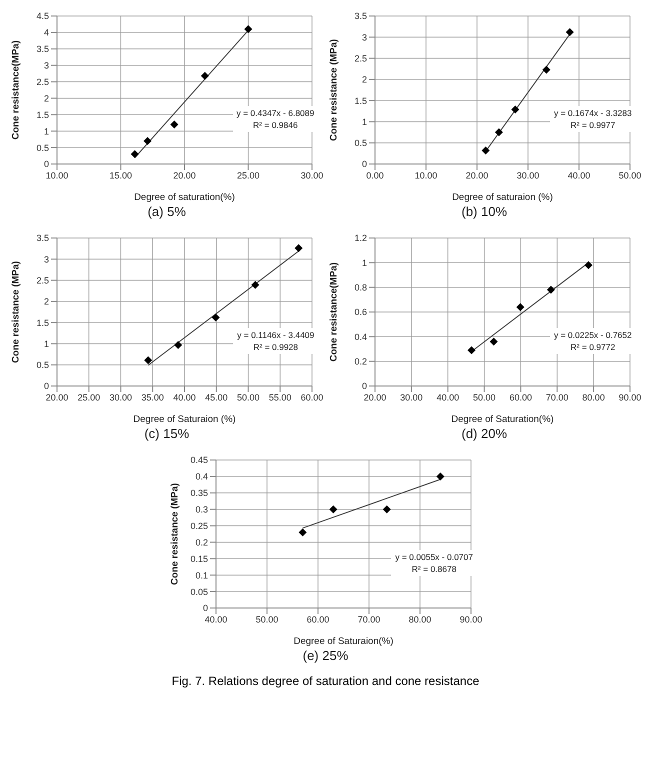 The image size is (651, 772). I want to click on x-tick-label: 25.00, so click(248, 175).